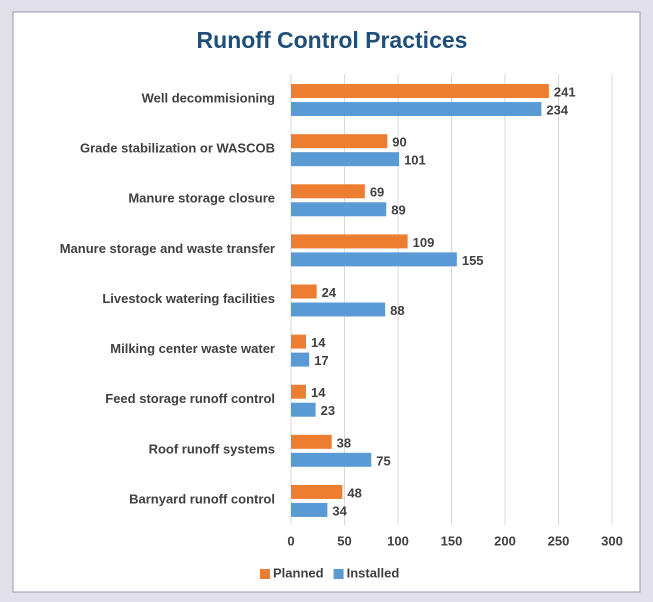 The height and width of the screenshot is (602, 653). I want to click on x-tick-label: 150, so click(452, 540).